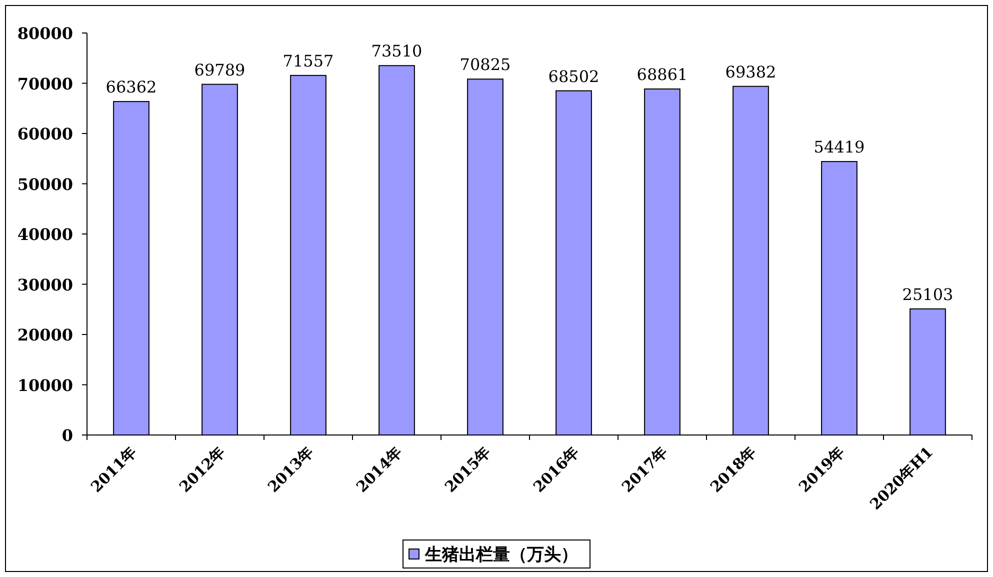  Describe the element at coordinates (928, 294) in the screenshot. I see `data-label: 25103` at that location.